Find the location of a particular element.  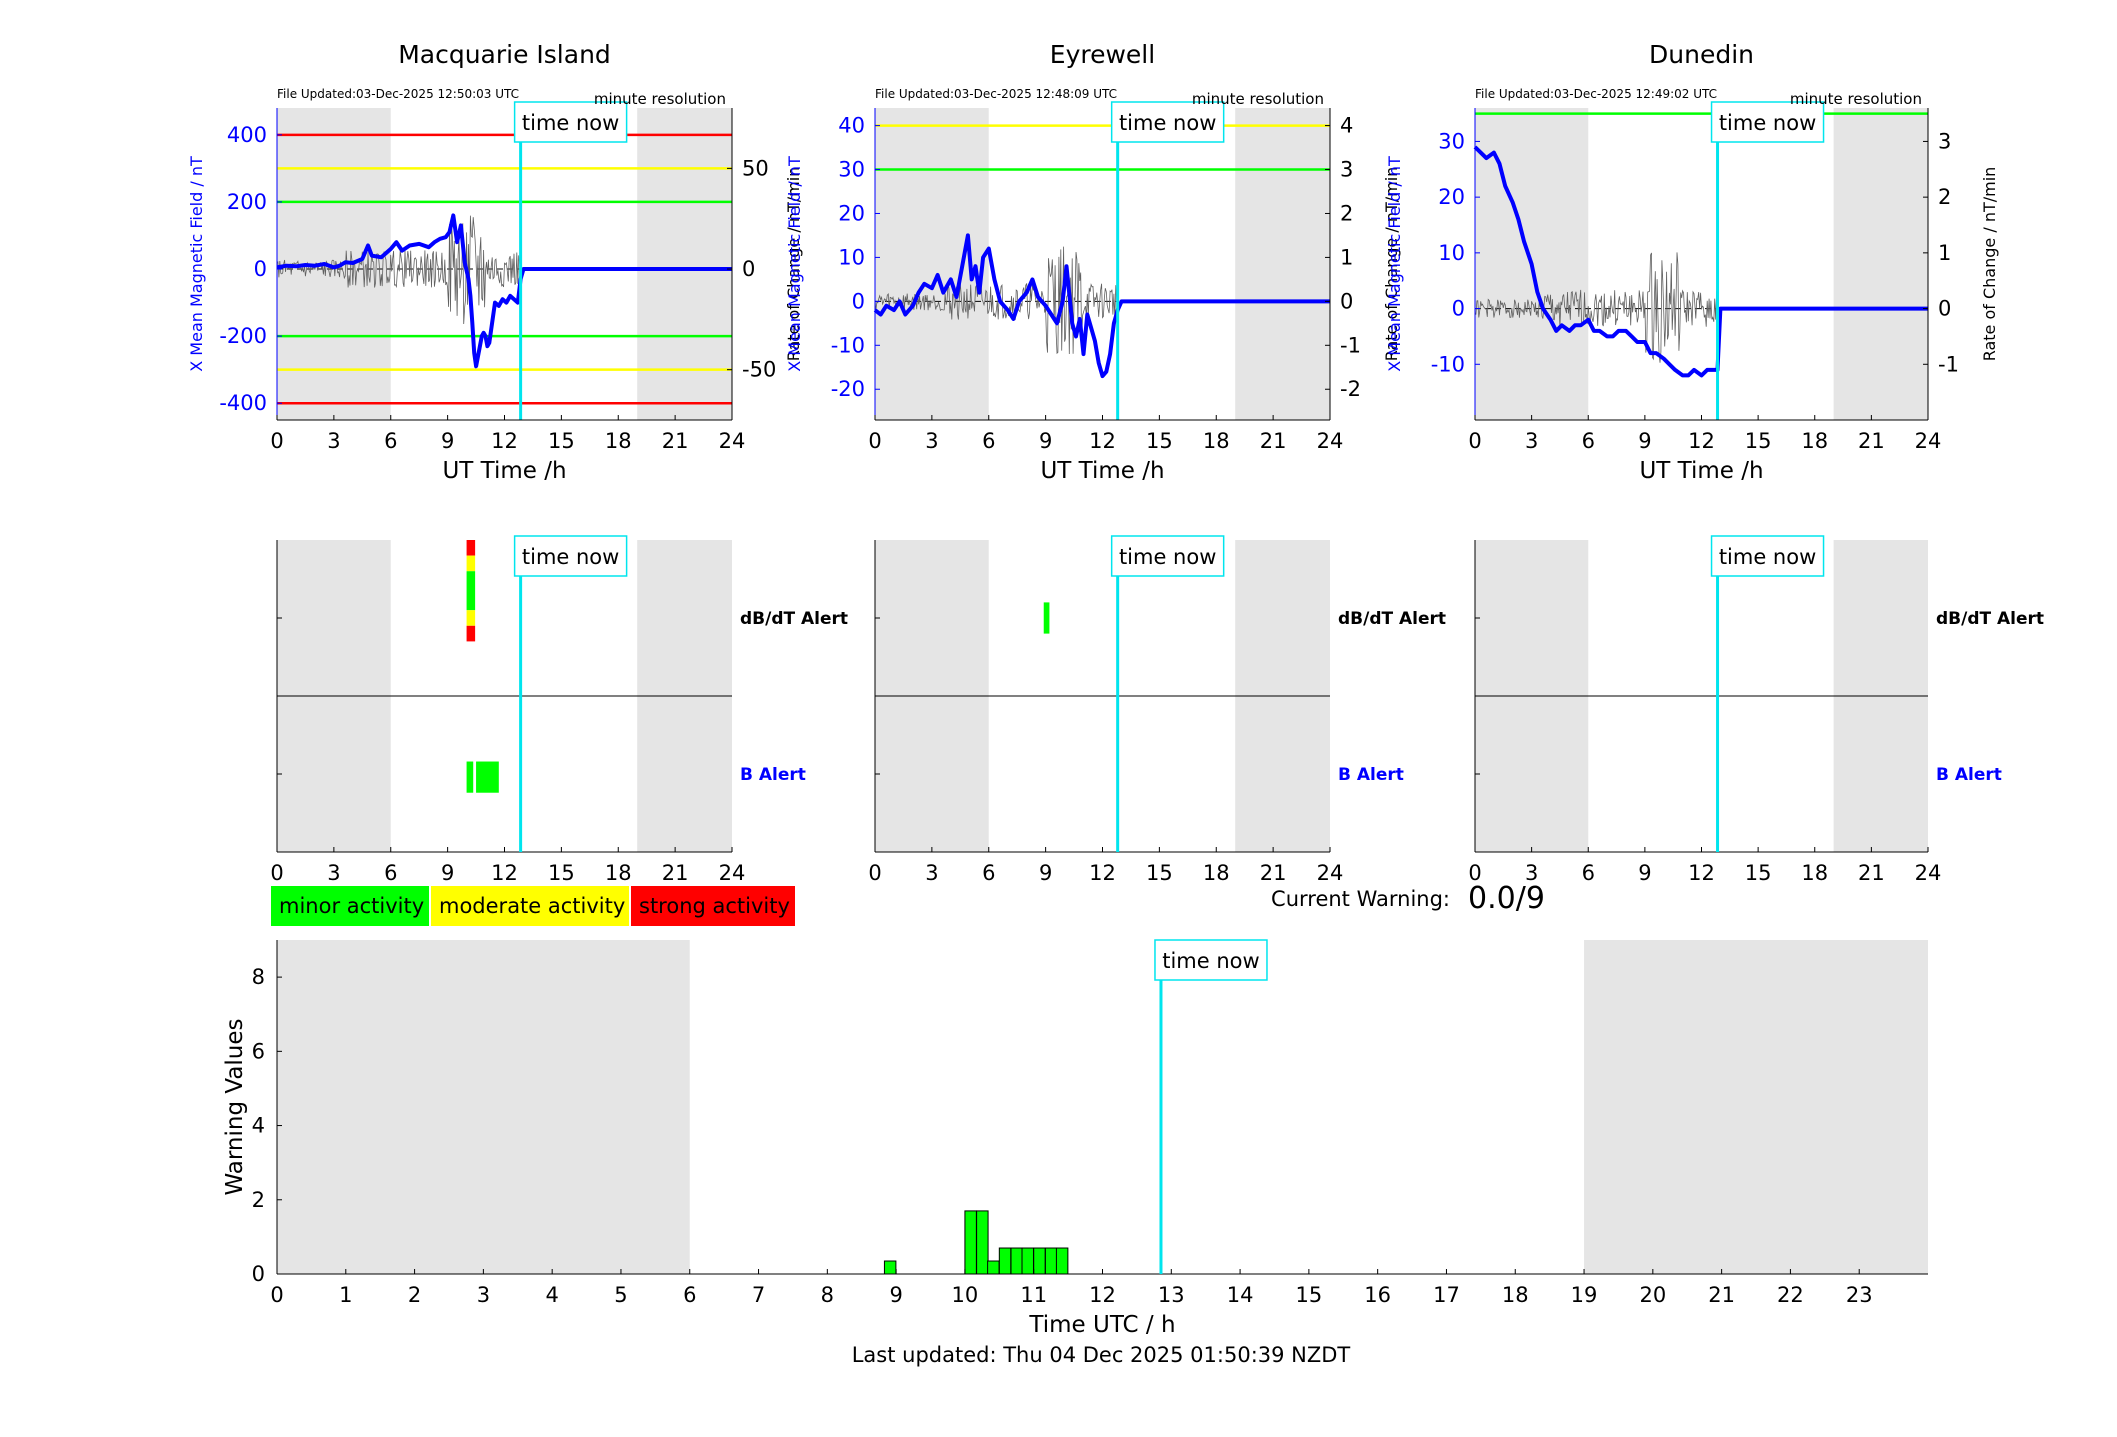

y-tick-label: 30 is located at coordinates (851, 170).